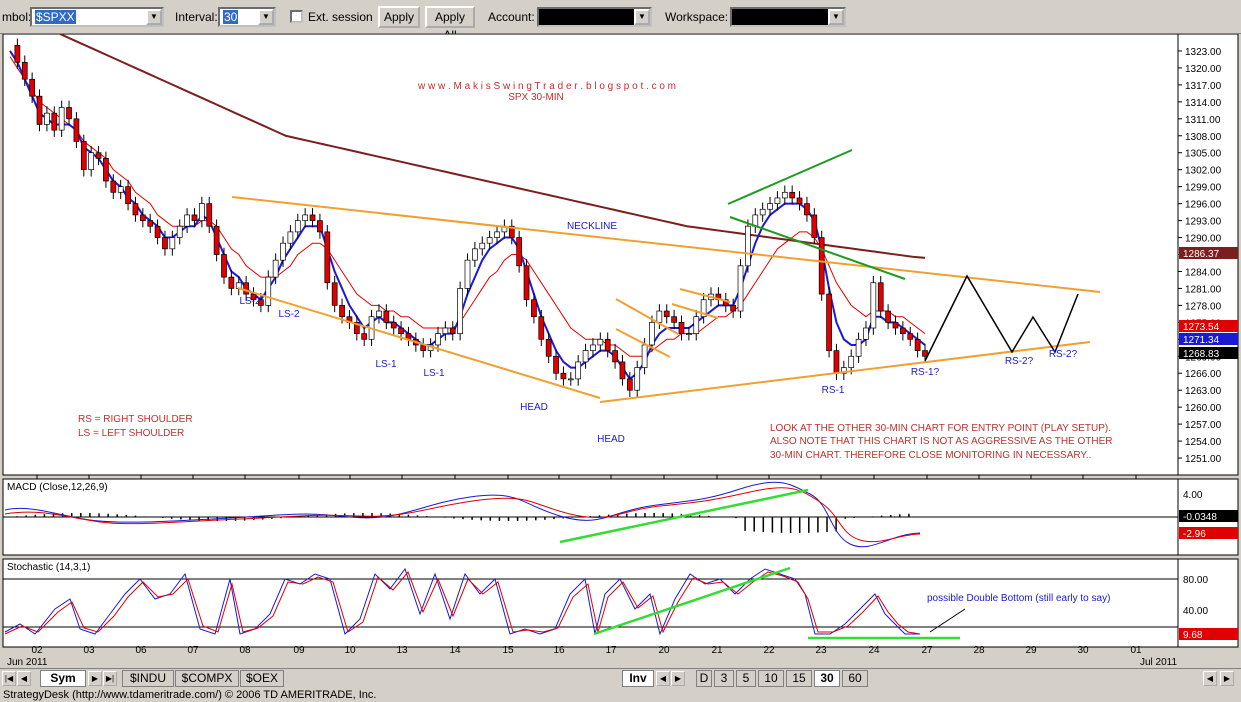  Describe the element at coordinates (296, 16) in the screenshot. I see `ext-session-checkbox` at that location.